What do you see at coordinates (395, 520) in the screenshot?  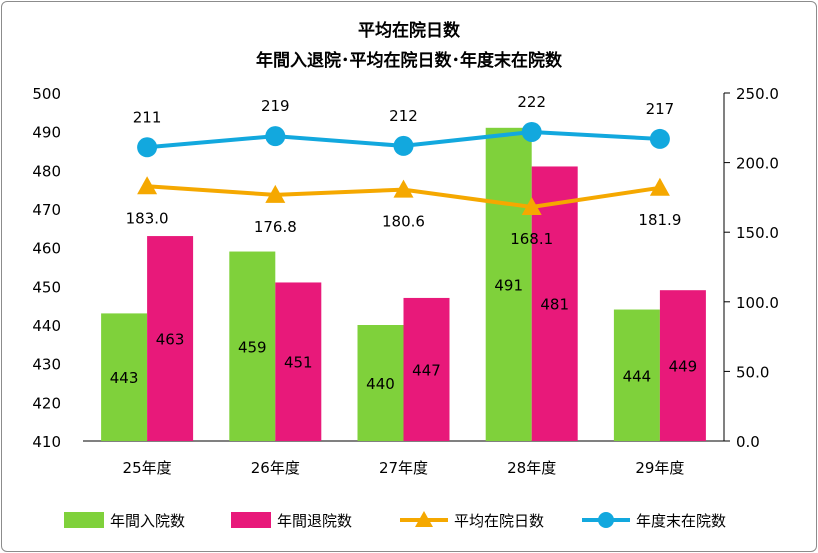 I see `legend: 年間入院数 年間退院数 平均在院日数 年度末在院数` at bounding box center [395, 520].